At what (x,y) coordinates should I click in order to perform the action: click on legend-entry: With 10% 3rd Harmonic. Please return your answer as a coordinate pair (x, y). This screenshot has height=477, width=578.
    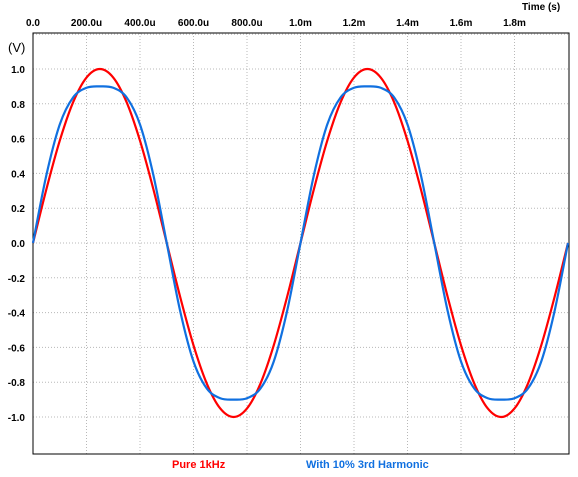
    Looking at the image, I should click on (367, 465).